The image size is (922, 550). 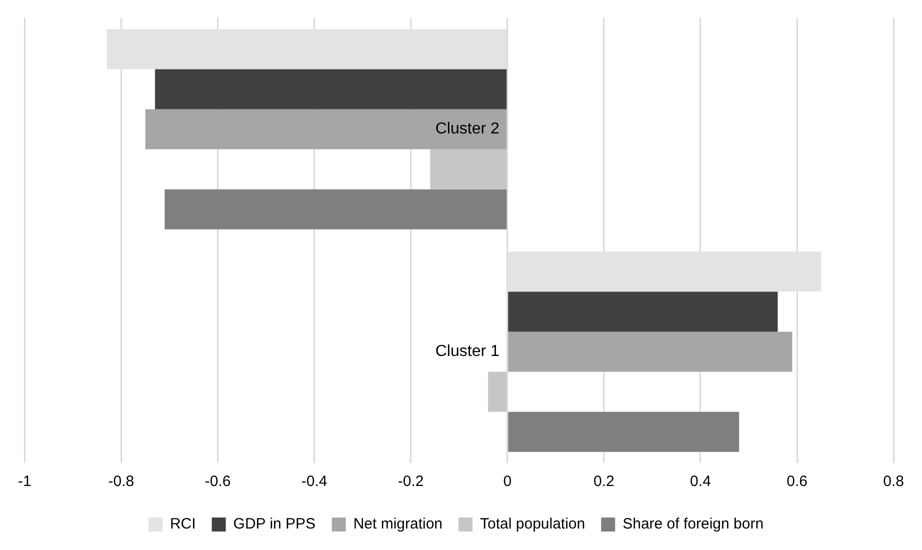 I want to click on legend-label: Net migration, so click(x=398, y=524).